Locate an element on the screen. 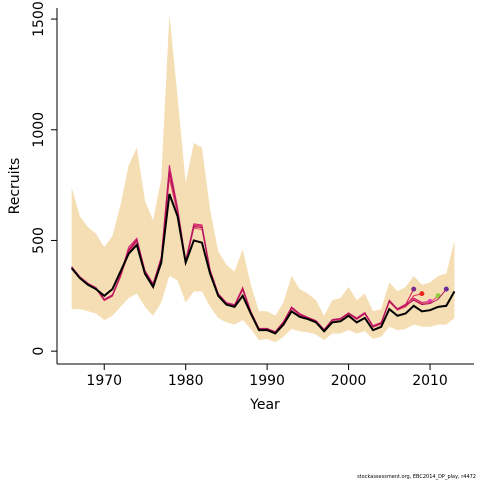  x-tick-label: 1990 is located at coordinates (267, 381).